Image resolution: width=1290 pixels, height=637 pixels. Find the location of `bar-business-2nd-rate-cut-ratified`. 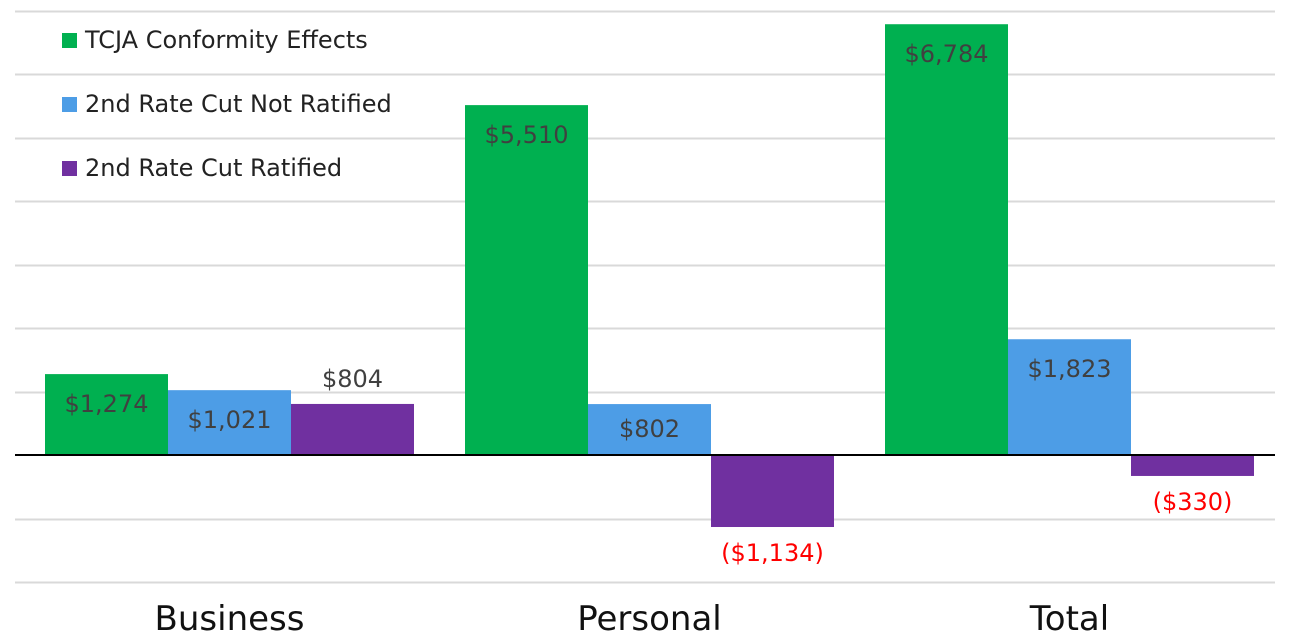

bar-business-2nd-rate-cut-ratified is located at coordinates (352, 429).